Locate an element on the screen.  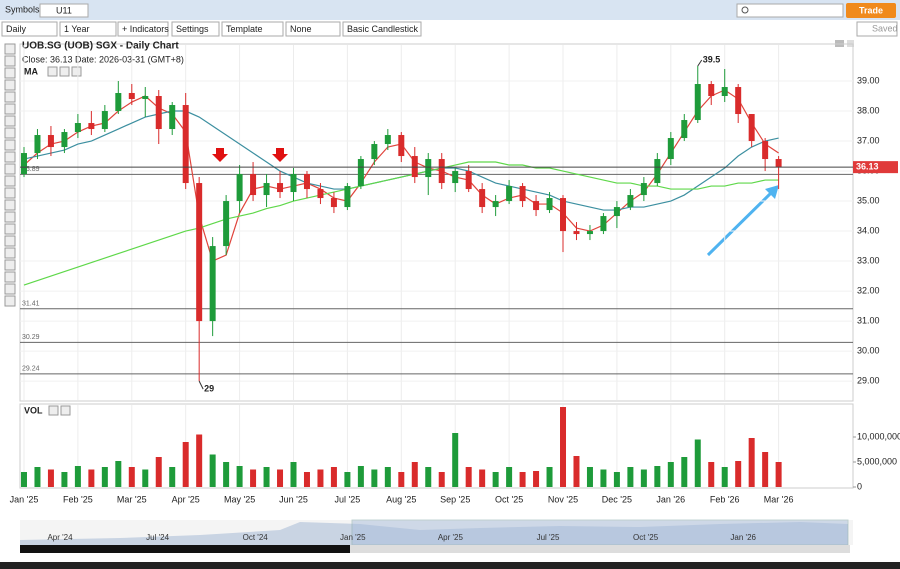
vol-settings is located at coordinates (53, 410).